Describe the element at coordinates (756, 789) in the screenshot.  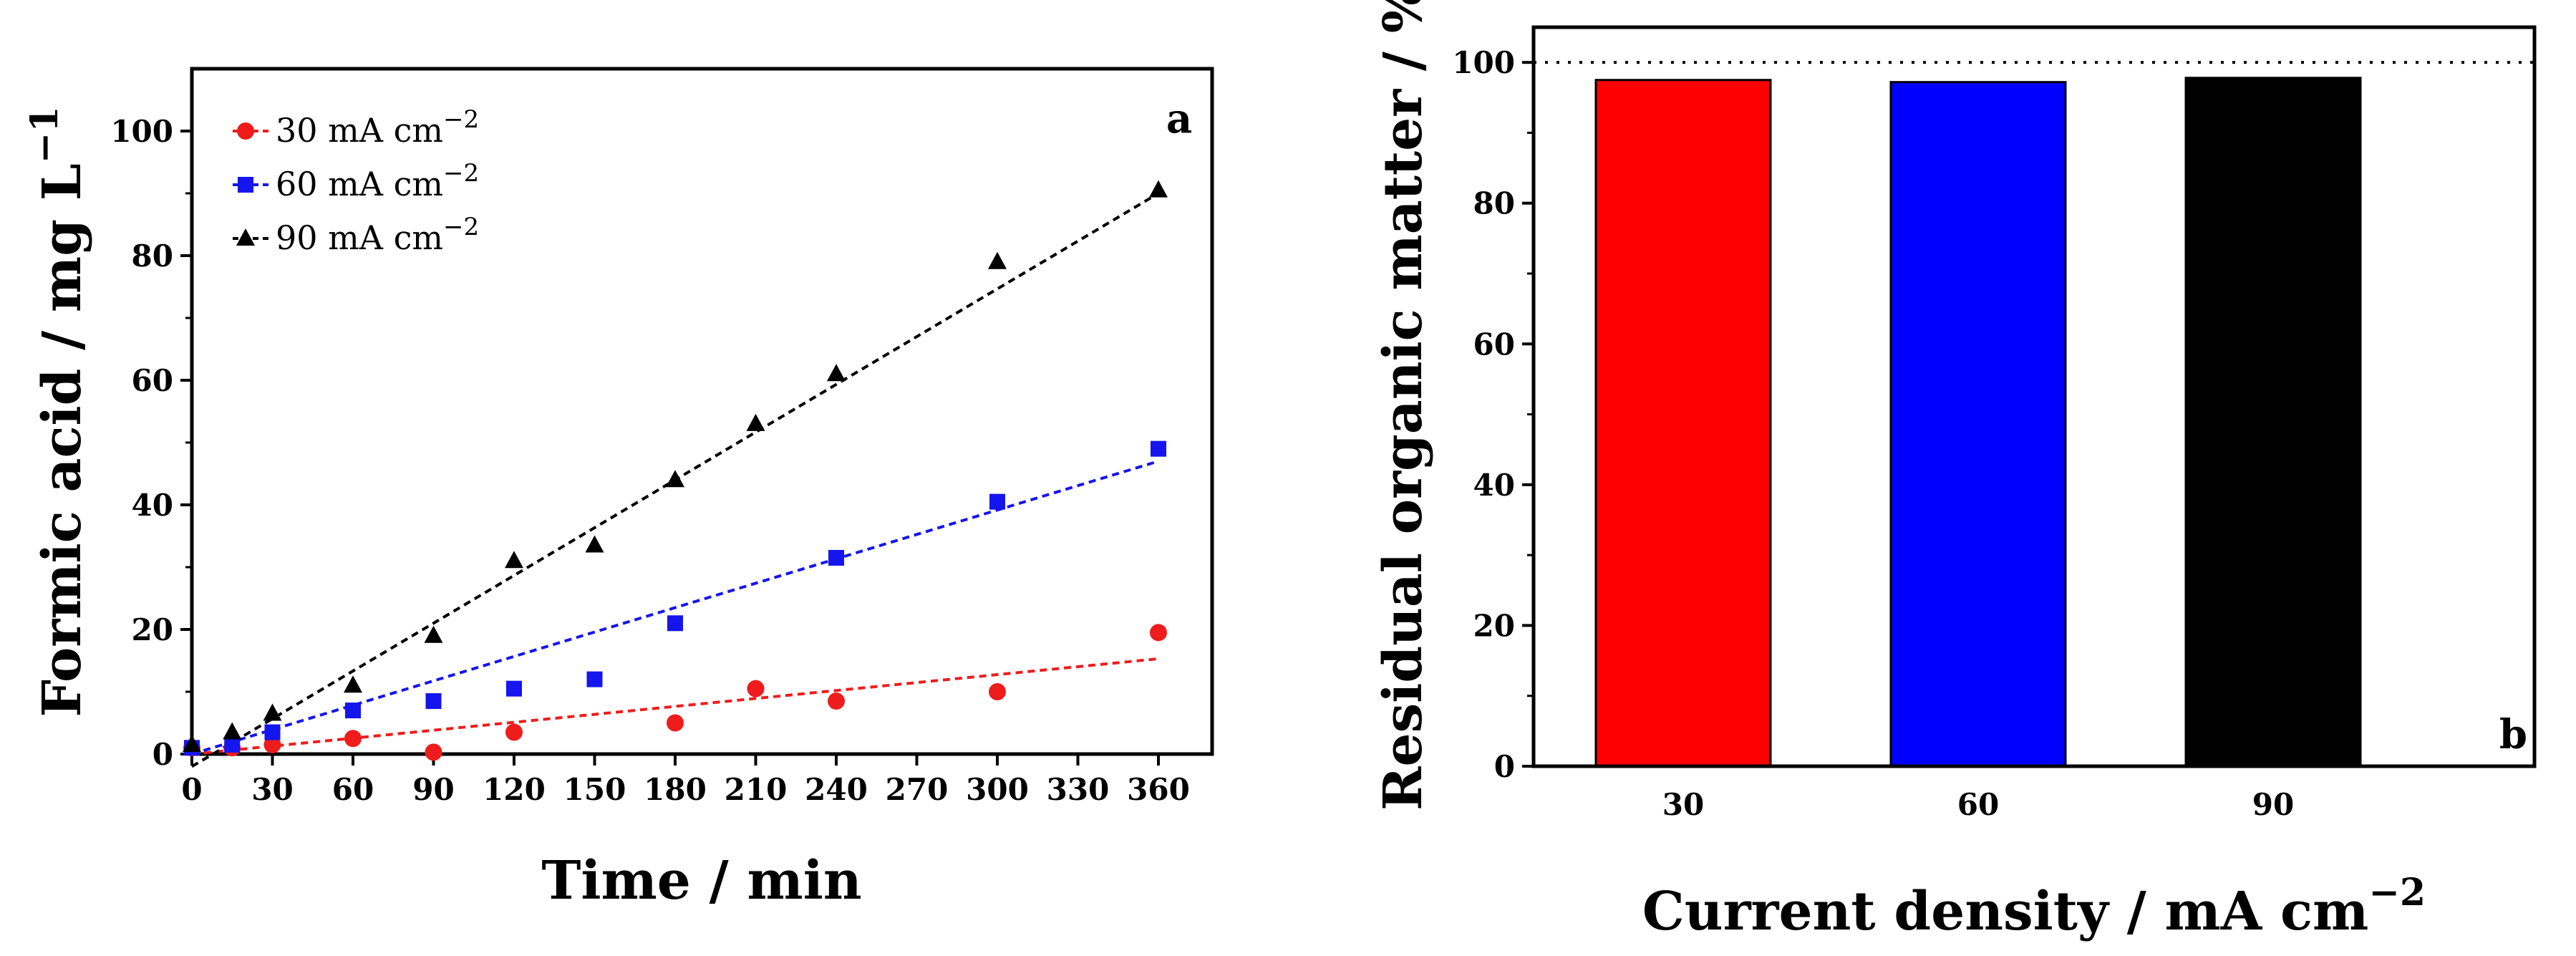
I see `panel-a-x-tick-label: 210` at that location.